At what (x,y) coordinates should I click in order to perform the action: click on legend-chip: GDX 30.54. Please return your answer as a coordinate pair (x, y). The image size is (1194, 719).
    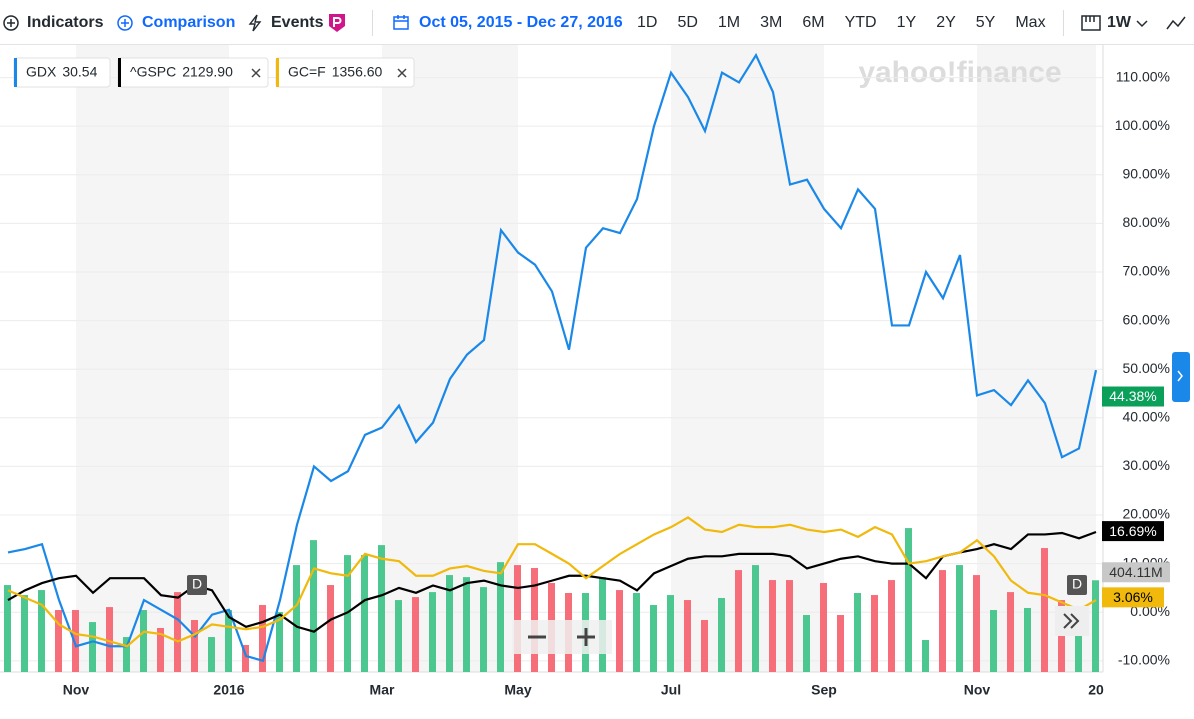
    Looking at the image, I should click on (62, 72).